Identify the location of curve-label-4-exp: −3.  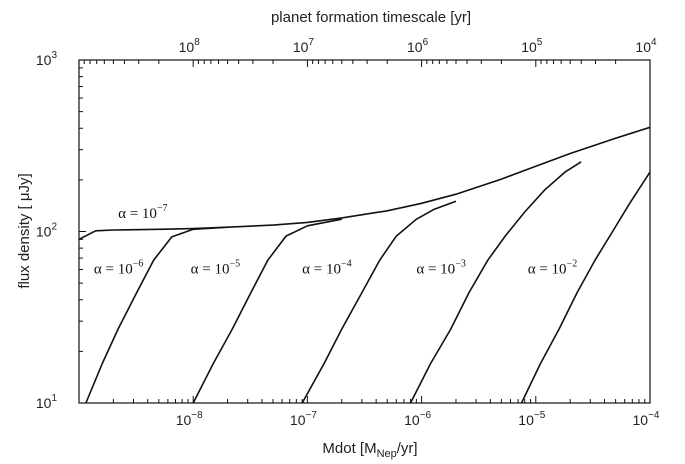
(460, 263).